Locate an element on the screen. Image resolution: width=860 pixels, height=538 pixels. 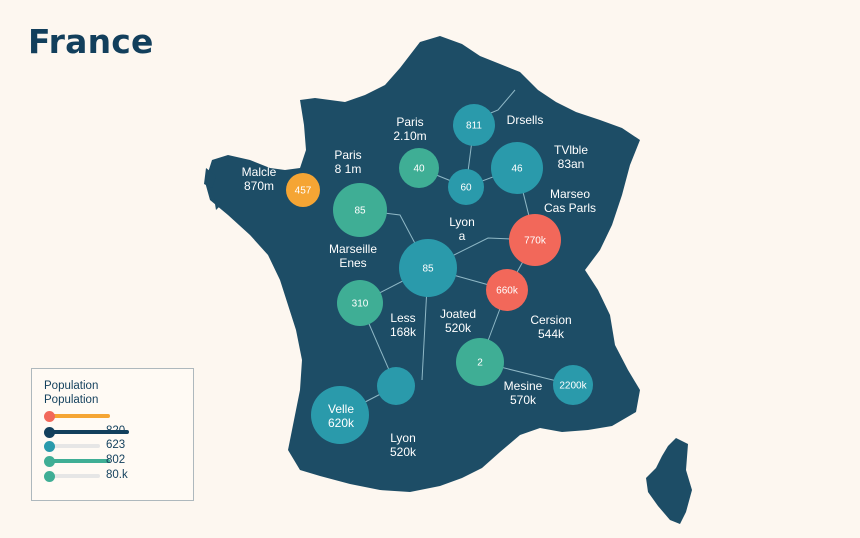
legend: Population Population 820 623 802 80.k is located at coordinates (112, 434).